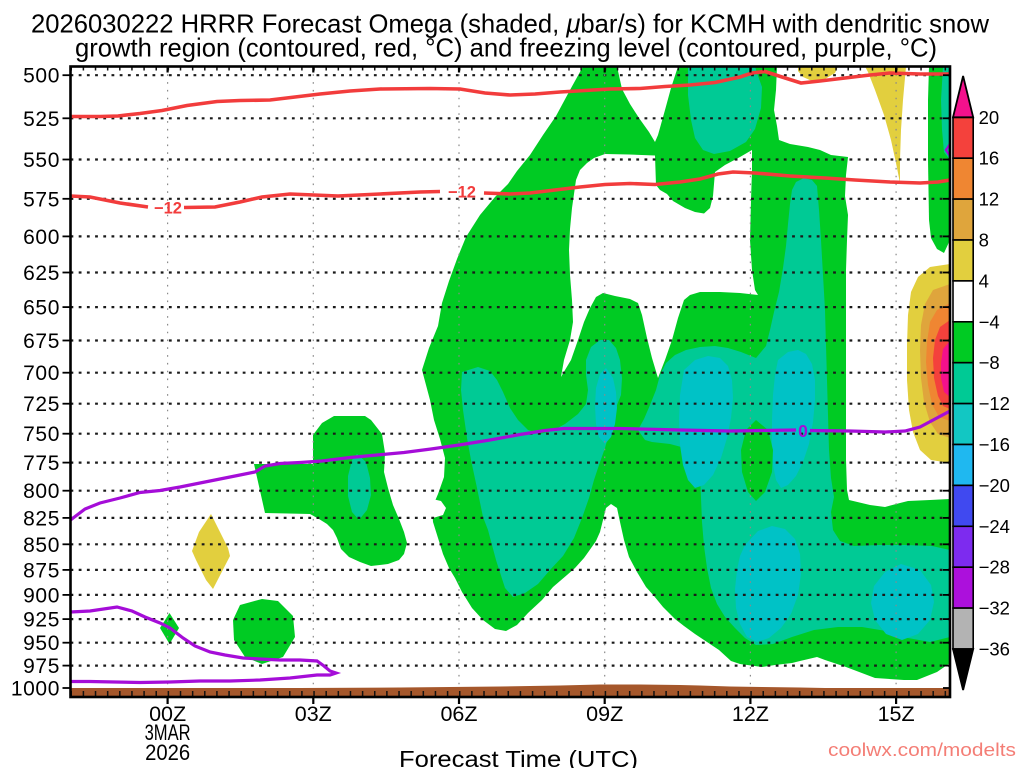  What do you see at coordinates (458, 714) in the screenshot?
I see `svg-text: 06Z` at bounding box center [458, 714].